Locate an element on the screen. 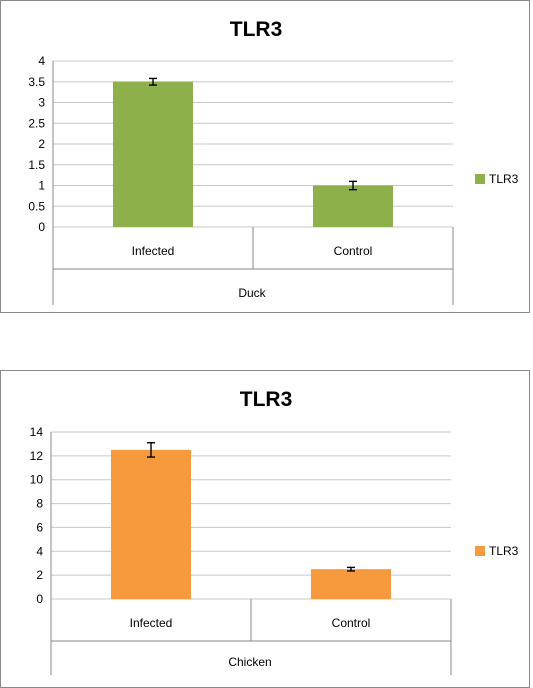 The image size is (533, 688). chicken-category-label-control: Control is located at coordinates (351, 623).